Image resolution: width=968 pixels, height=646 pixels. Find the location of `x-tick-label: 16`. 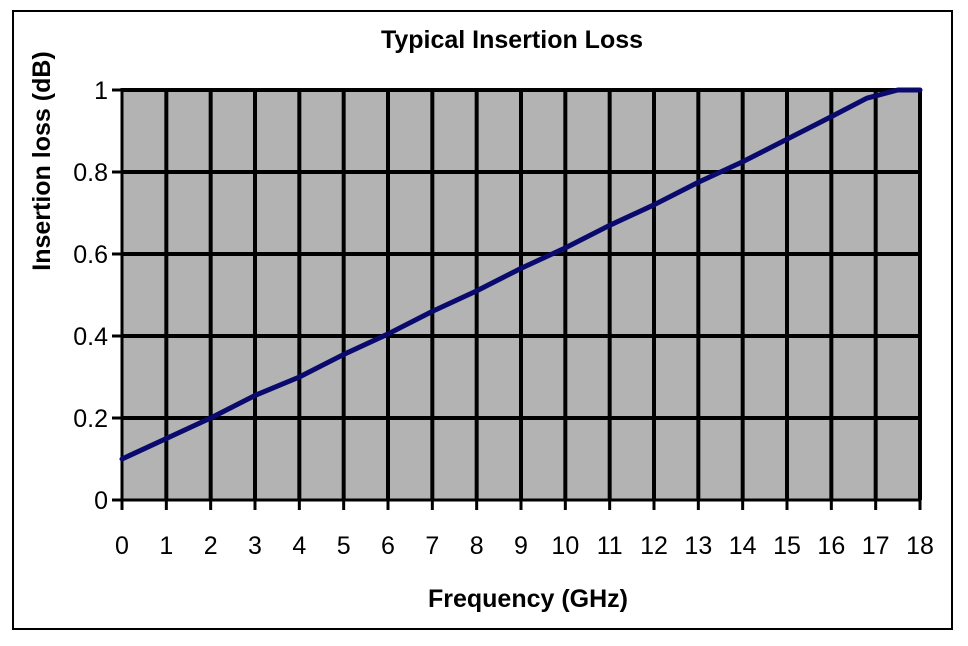

x-tick-label: 16 is located at coordinates (831, 546).